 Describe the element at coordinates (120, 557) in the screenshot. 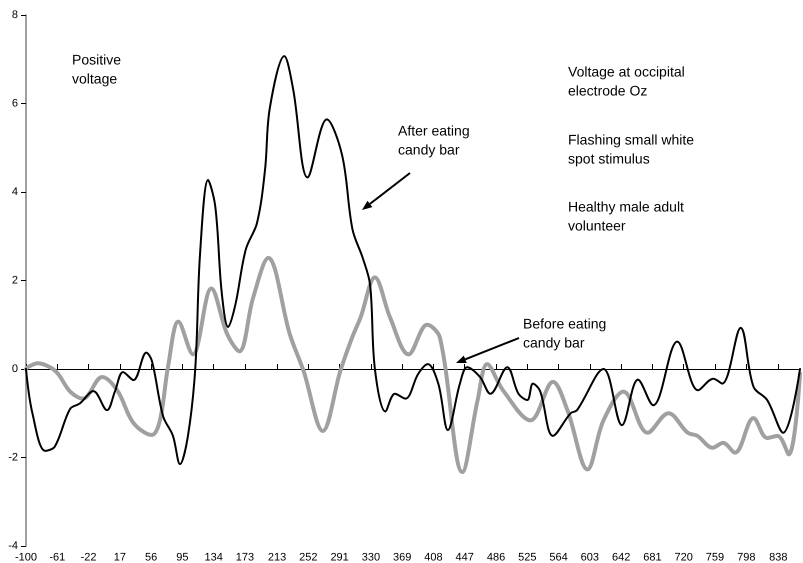

I see `x-tick-label: 17` at that location.